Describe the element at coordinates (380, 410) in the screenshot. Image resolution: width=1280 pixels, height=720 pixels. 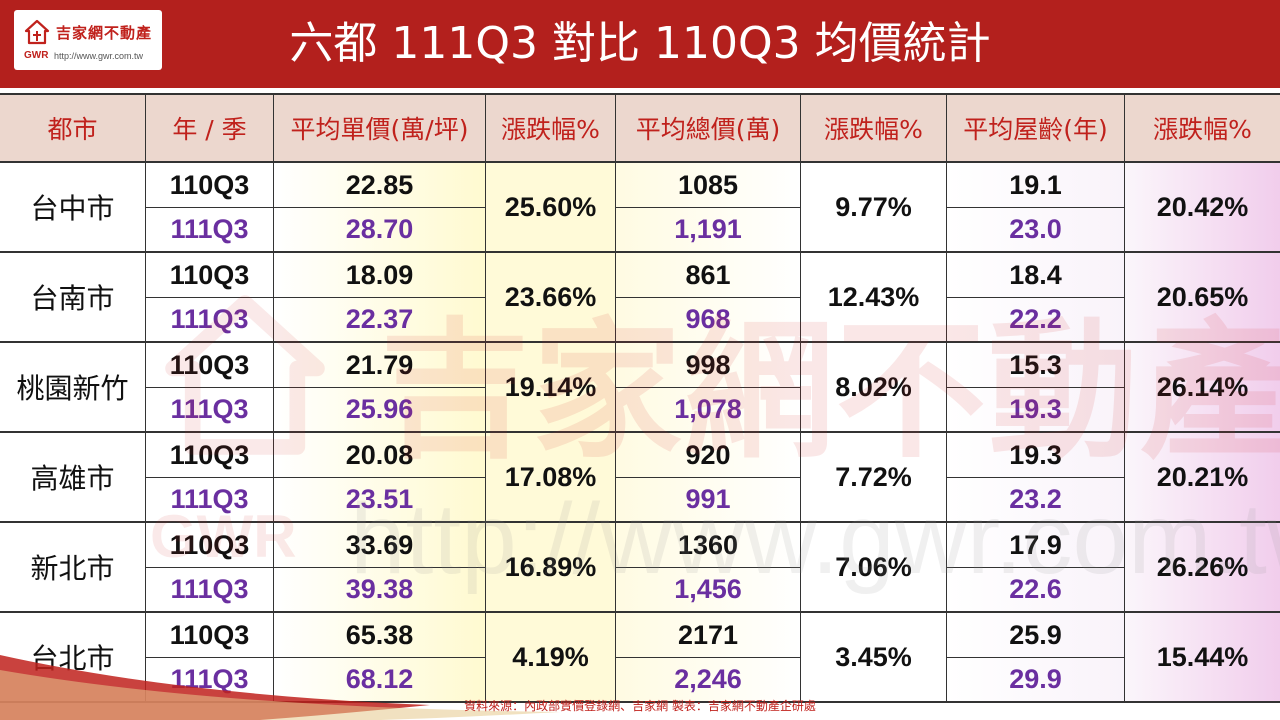
I see `unit-price-curr: 25.96` at that location.